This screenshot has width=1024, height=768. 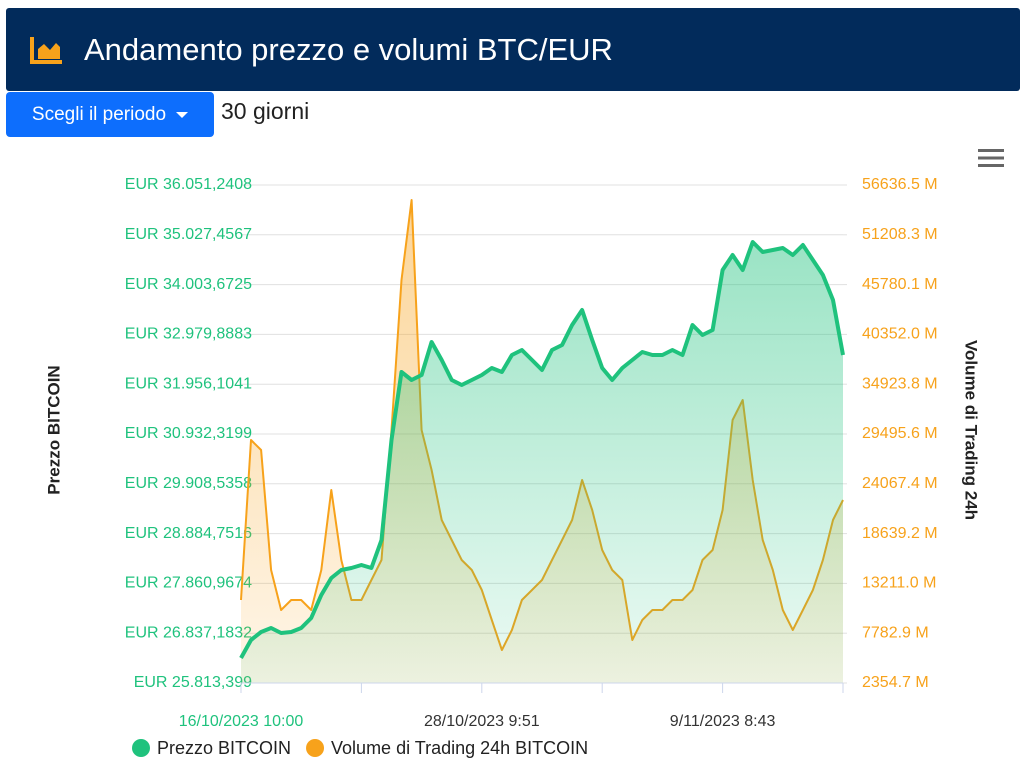 I want to click on header: Andamento prezzo e volumi BTC/EUR, so click(x=513, y=49).